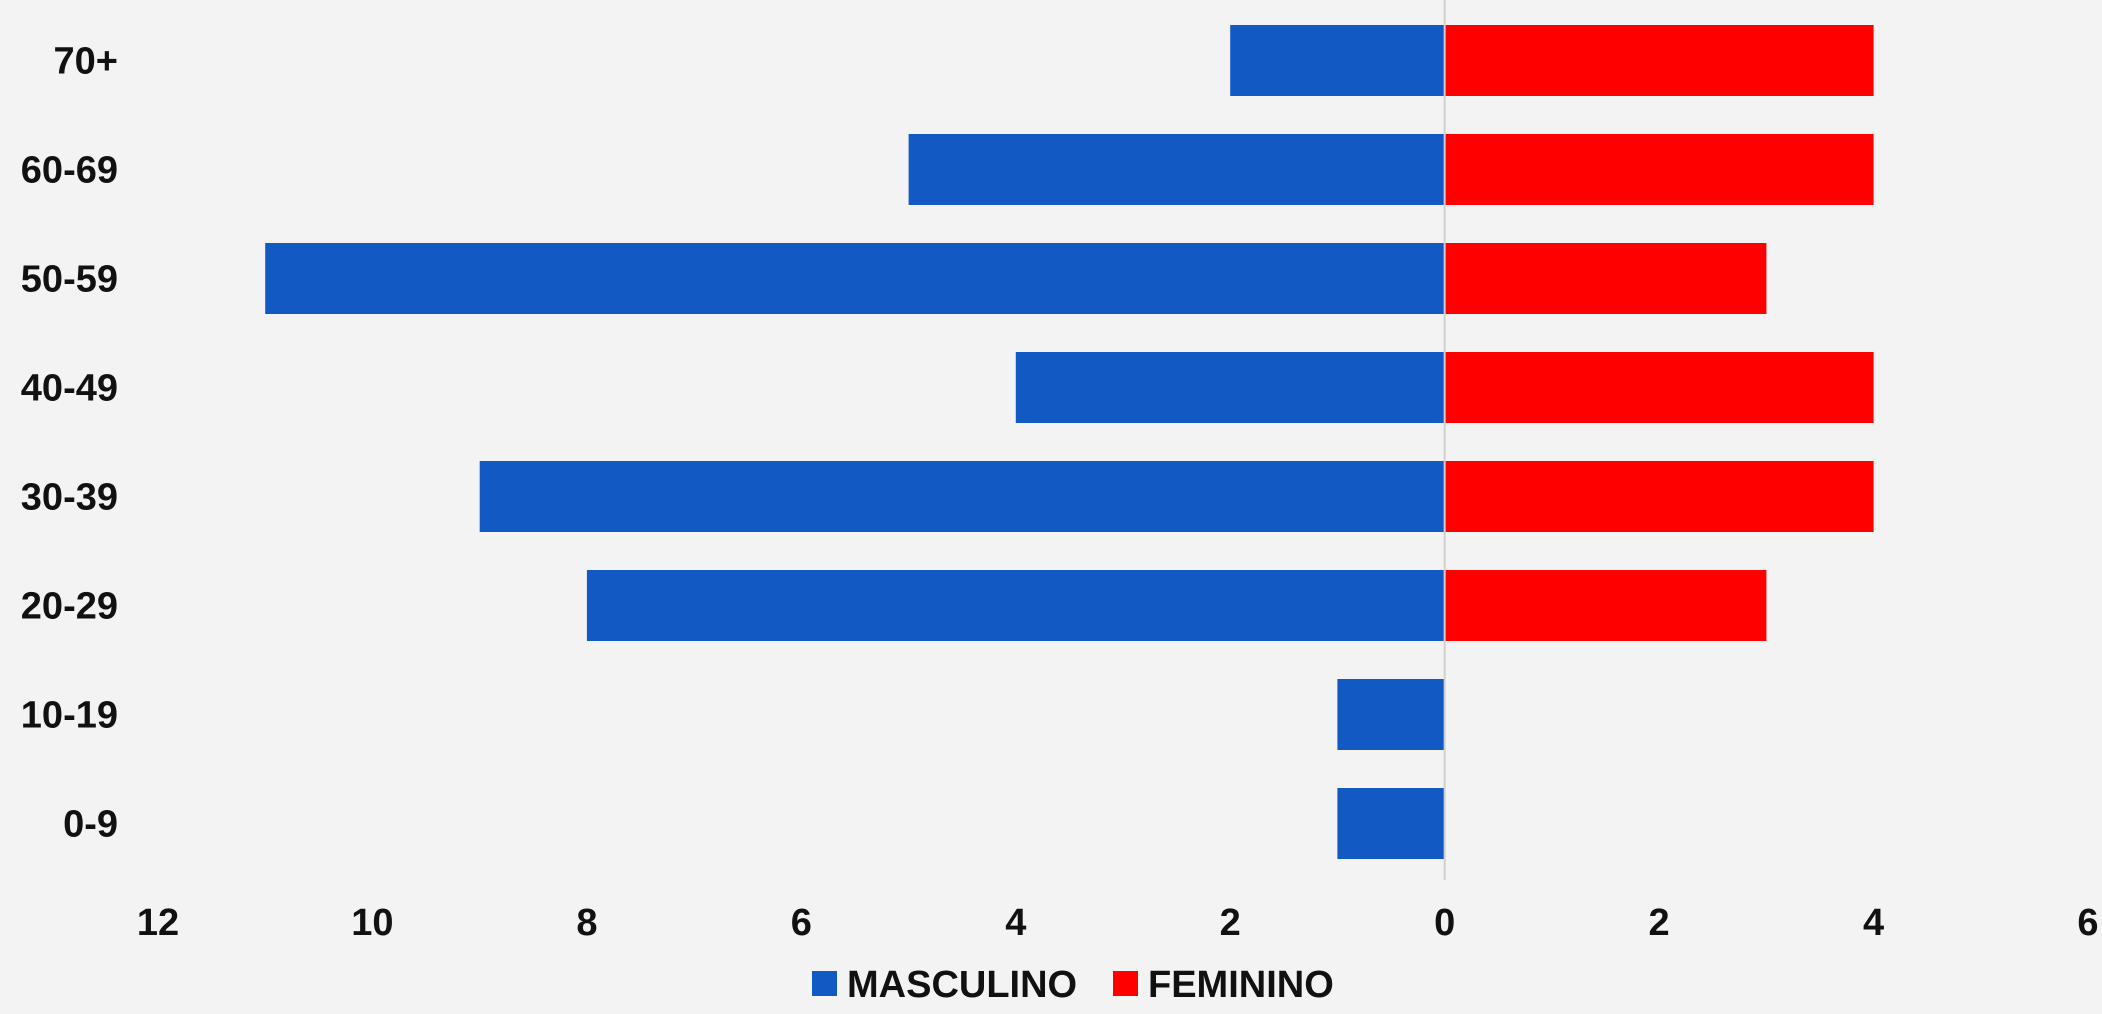  I want to click on legend-label: MASCULINO, so click(962, 985).